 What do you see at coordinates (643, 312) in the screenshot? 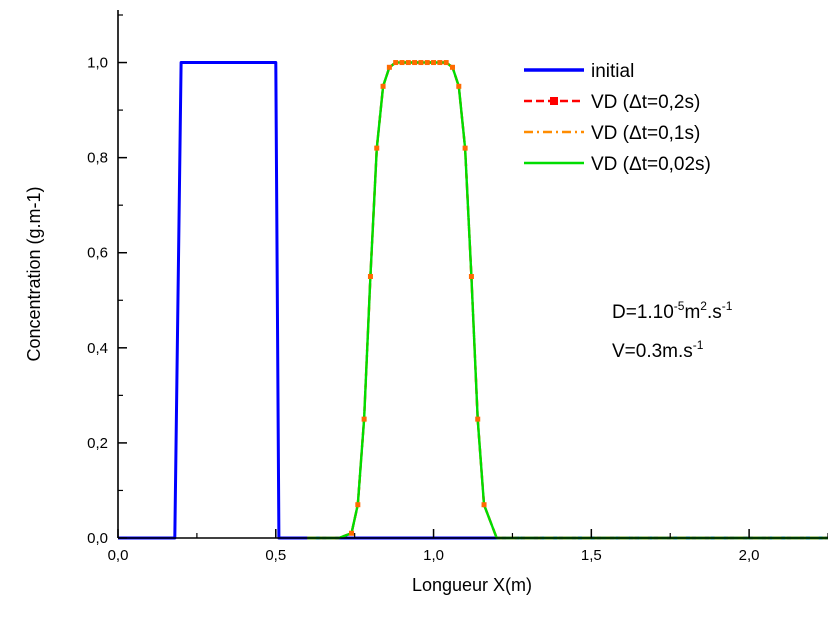
I see `d-prefix: D=1.10` at bounding box center [643, 312].